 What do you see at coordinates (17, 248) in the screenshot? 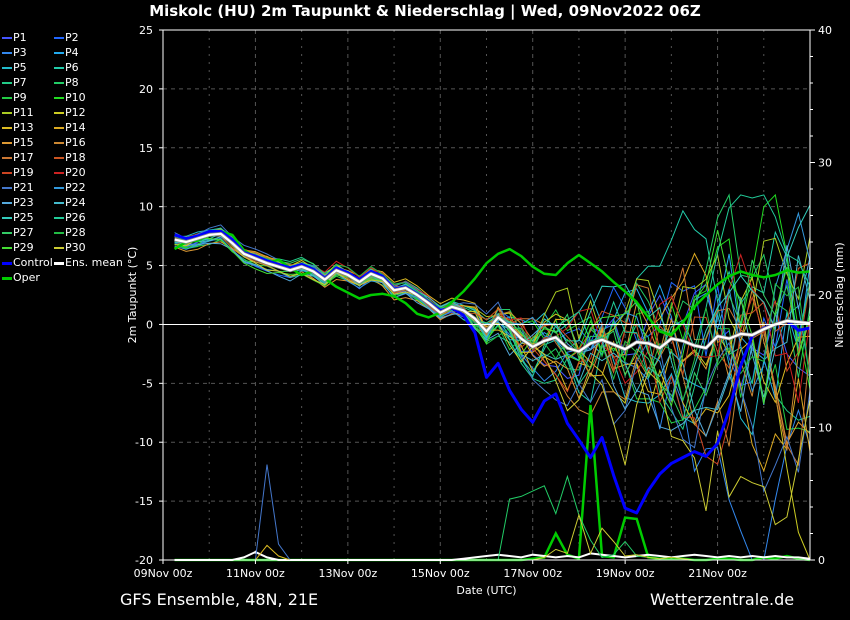
I see `legend-entry-p29: P29` at bounding box center [17, 248].